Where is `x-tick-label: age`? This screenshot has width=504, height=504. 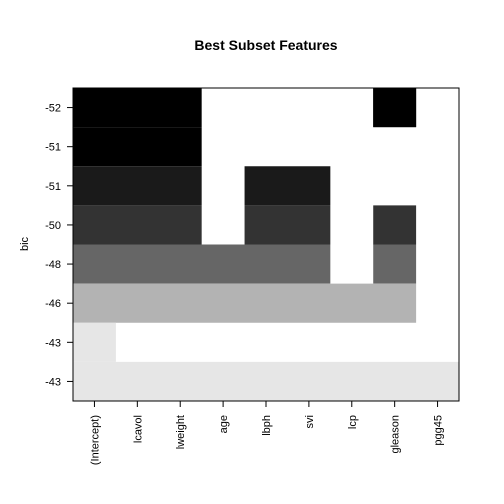
x-tick-label: age is located at coordinates (224, 424).